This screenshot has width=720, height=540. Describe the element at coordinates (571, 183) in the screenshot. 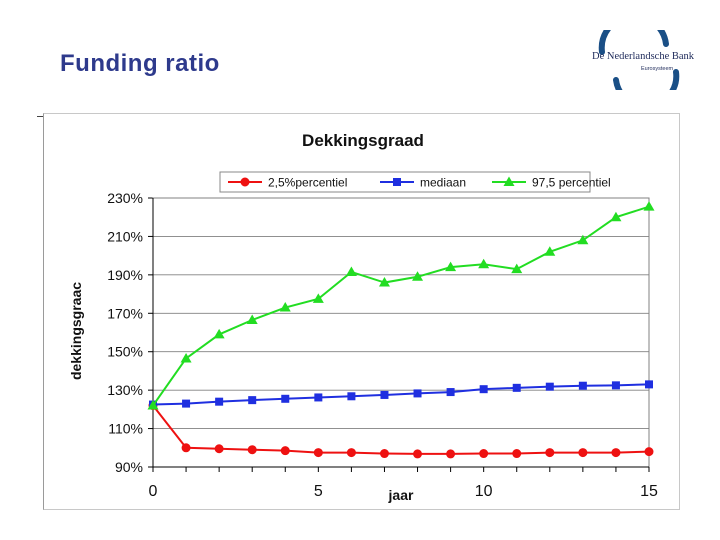

I see `legend-label-p97-5: 97,5 percentiel` at that location.